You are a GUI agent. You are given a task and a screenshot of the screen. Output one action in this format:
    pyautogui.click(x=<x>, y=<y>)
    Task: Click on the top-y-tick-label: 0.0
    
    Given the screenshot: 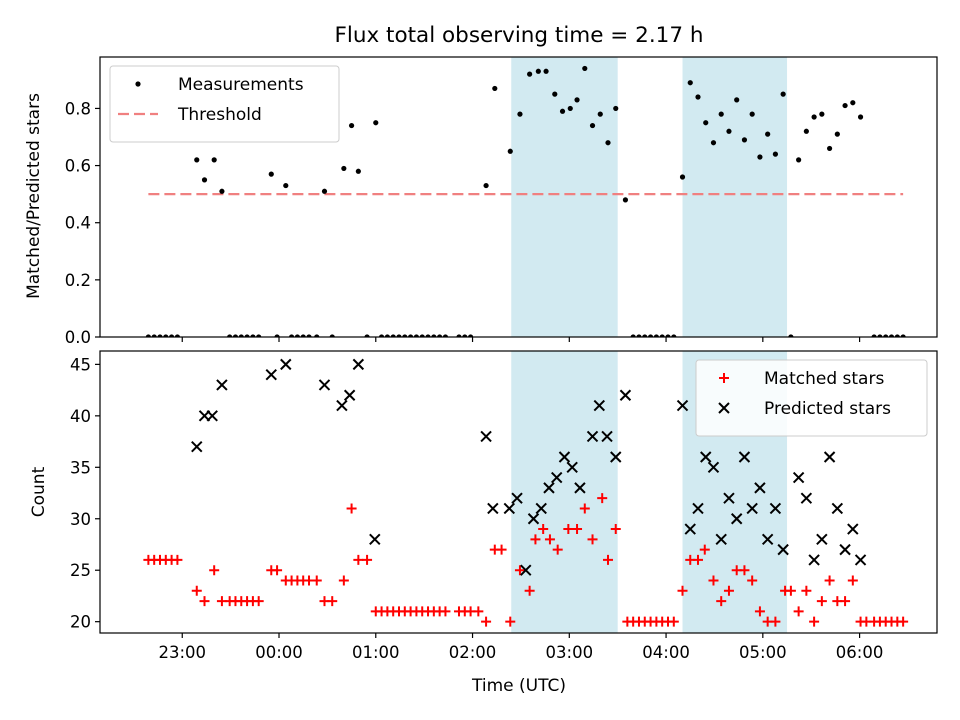 What is the action you would take?
    pyautogui.click(x=78, y=337)
    